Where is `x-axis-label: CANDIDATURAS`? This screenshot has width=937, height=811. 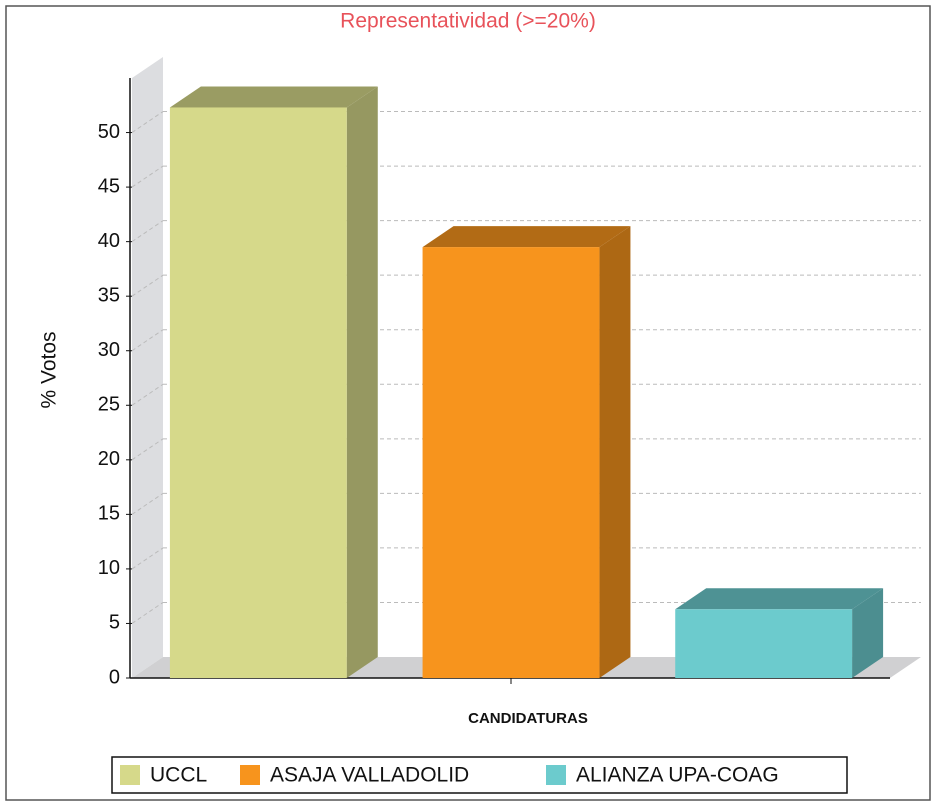 x-axis-label: CANDIDATURAS is located at coordinates (528, 718).